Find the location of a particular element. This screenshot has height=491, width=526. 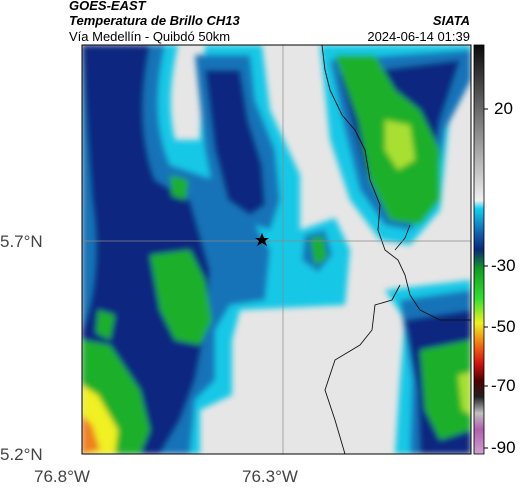

lon-label-76-8: 76.8°W is located at coordinates (62, 476).